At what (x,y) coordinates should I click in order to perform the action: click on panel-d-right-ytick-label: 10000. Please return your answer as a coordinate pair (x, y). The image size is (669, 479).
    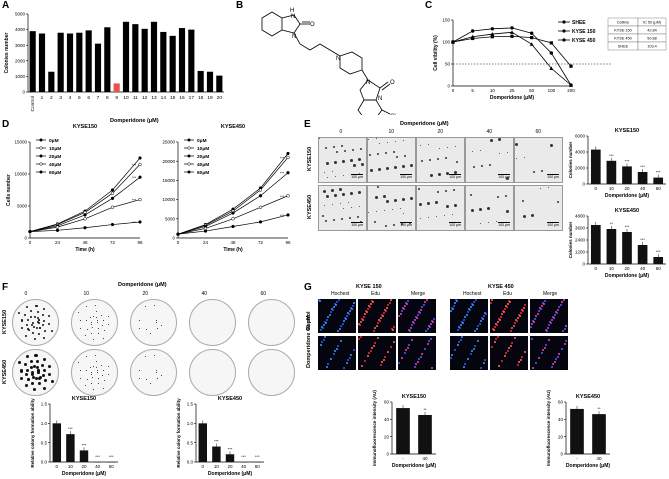
    Looking at the image, I should click on (168, 199).